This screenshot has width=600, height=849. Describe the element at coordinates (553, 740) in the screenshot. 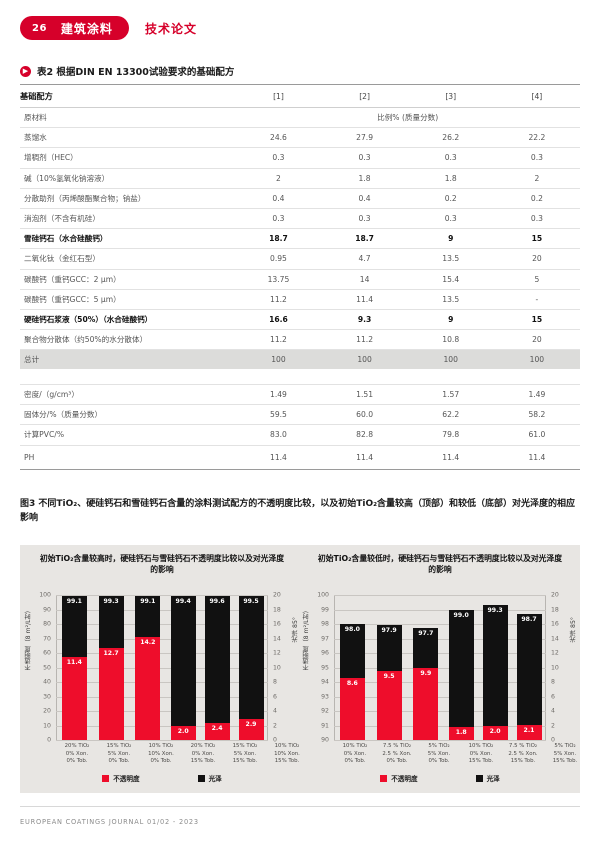

I see `y-tick-label-right: 0` at that location.